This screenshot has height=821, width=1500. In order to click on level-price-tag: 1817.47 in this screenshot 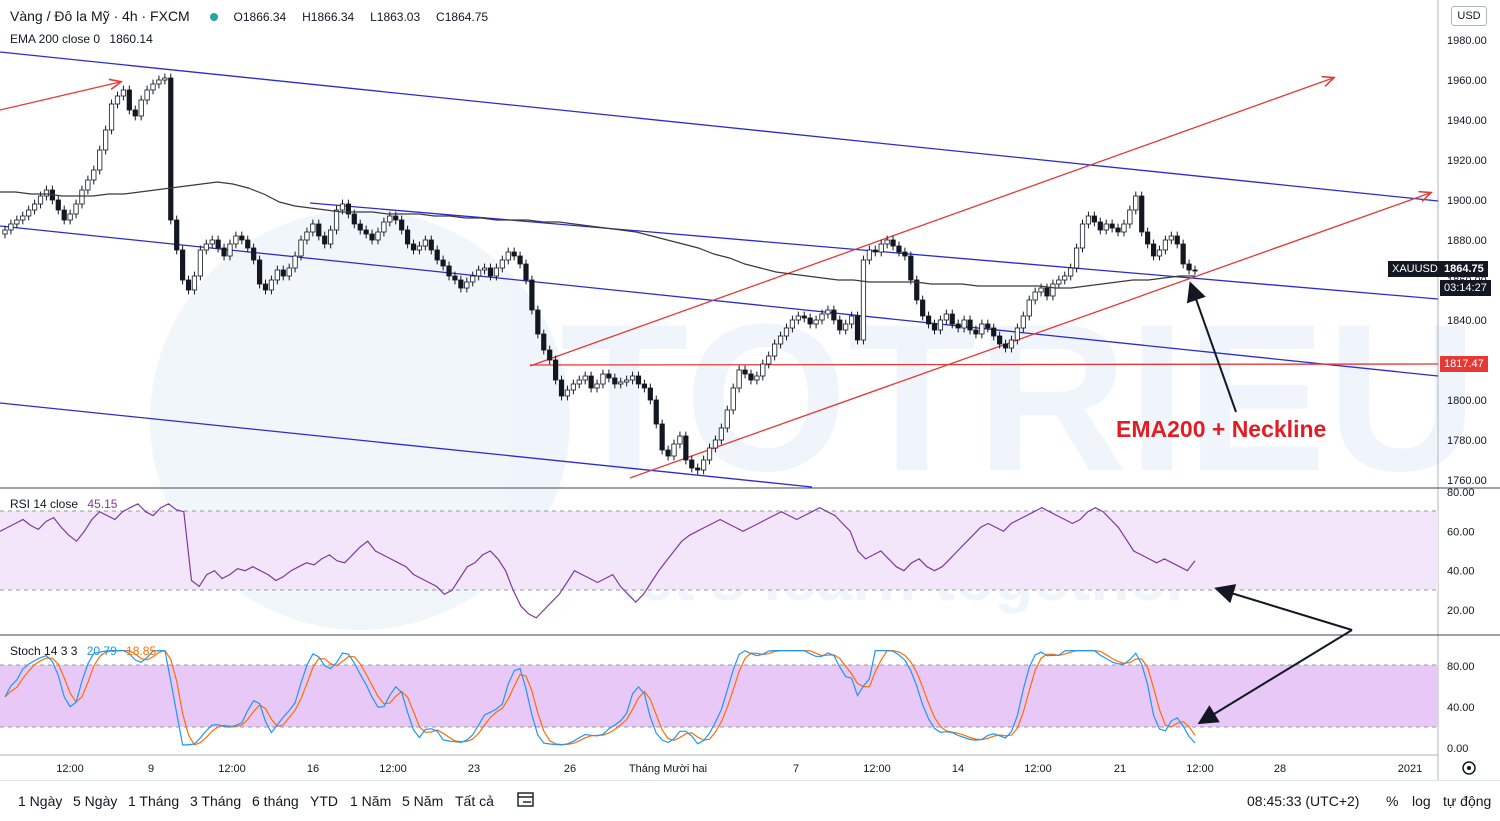, I will do `click(1464, 364)`.